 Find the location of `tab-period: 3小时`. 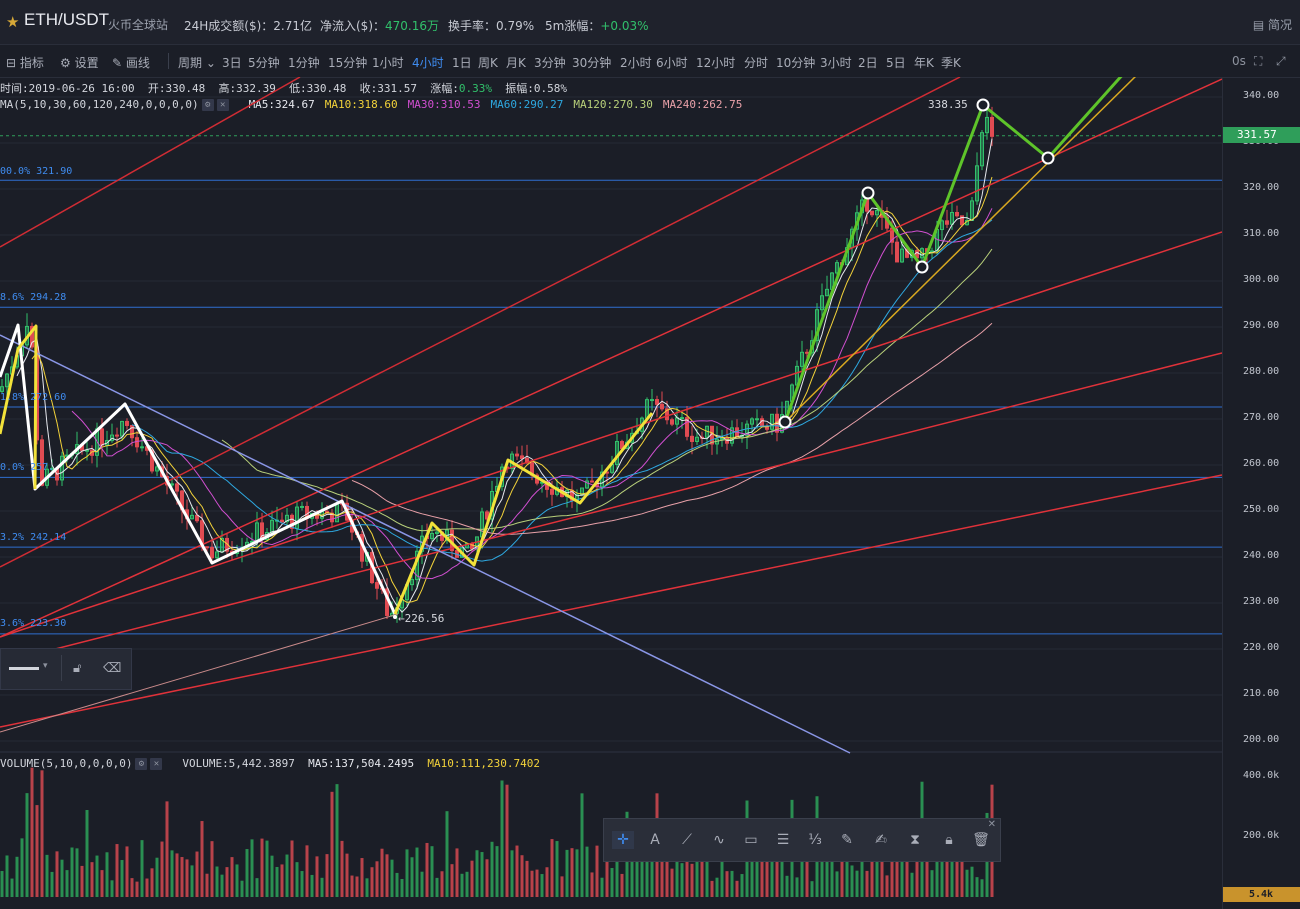

tab-period: 3小时 is located at coordinates (836, 63).